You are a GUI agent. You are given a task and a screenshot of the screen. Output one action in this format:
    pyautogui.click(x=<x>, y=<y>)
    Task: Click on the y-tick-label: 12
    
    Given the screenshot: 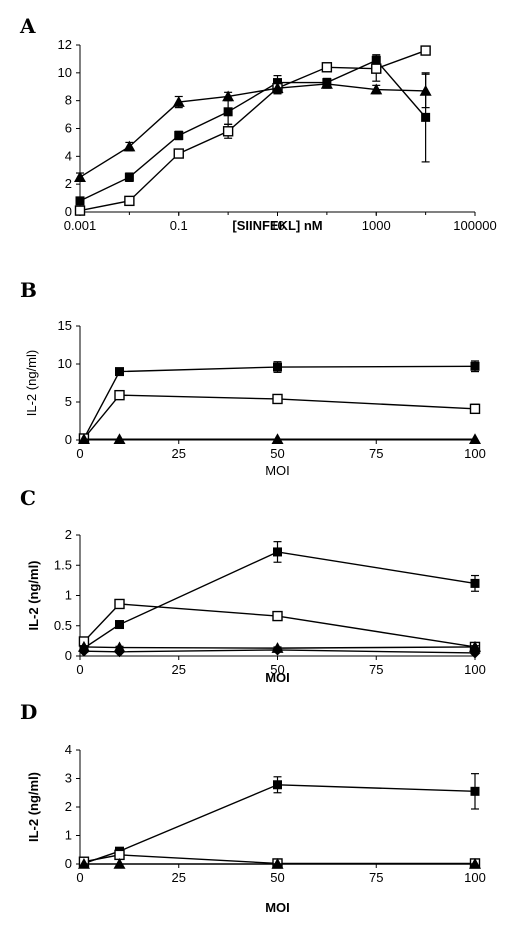 What is the action you would take?
    pyautogui.click(x=65, y=44)
    